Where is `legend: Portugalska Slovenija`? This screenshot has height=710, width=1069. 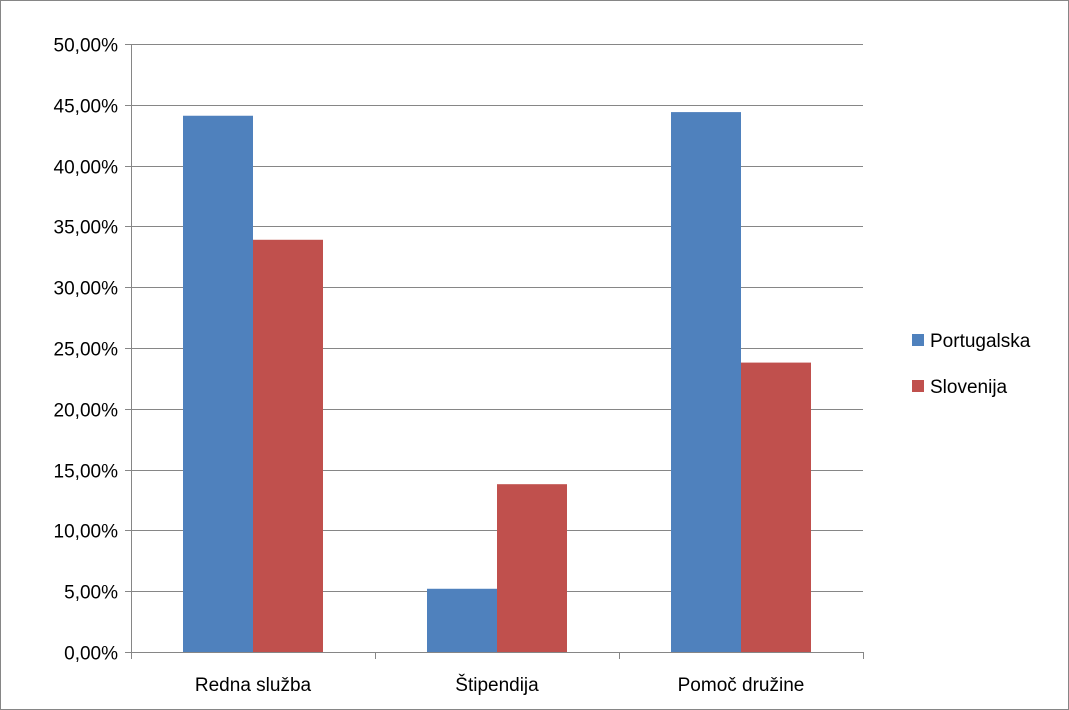
legend: Portugalska Slovenija is located at coordinates (971, 364).